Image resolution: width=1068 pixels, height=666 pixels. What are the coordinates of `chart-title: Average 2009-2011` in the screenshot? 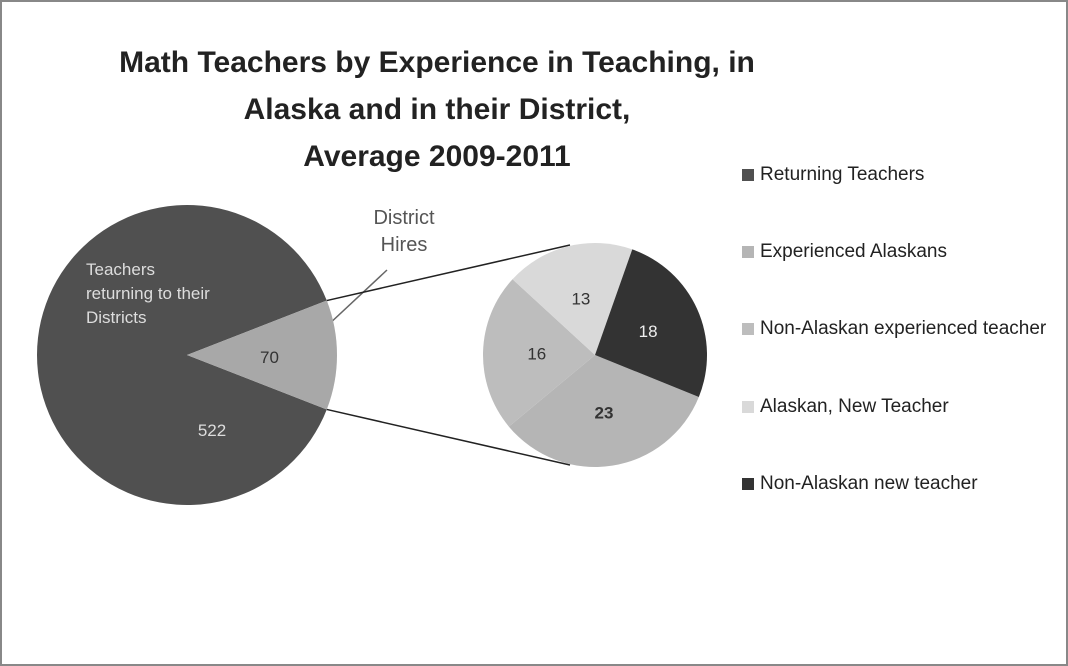 It's located at (437, 156).